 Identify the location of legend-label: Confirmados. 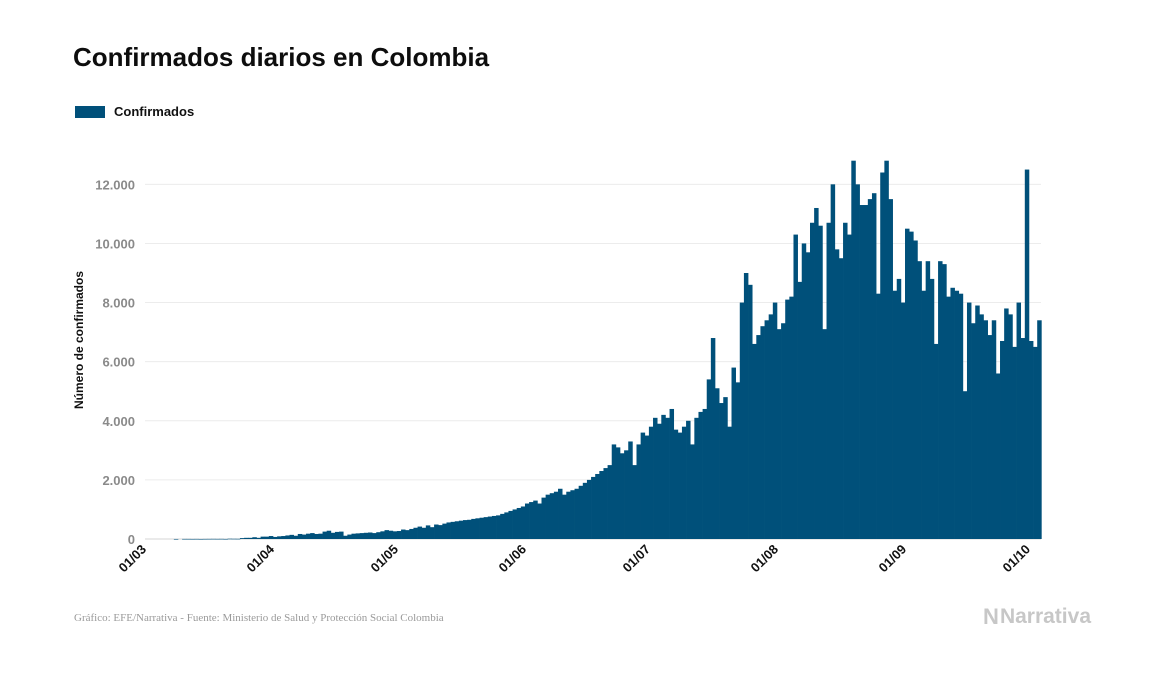
(154, 111).